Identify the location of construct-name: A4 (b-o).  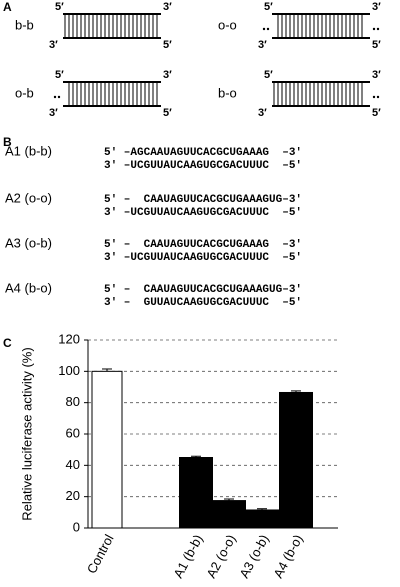
(28, 287).